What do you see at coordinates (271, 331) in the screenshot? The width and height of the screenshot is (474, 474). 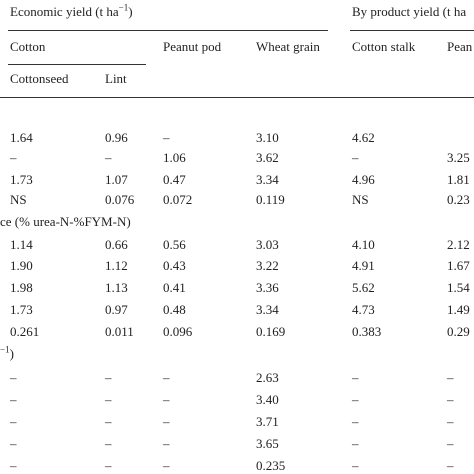 I see `cell: 0.169` at bounding box center [271, 331].